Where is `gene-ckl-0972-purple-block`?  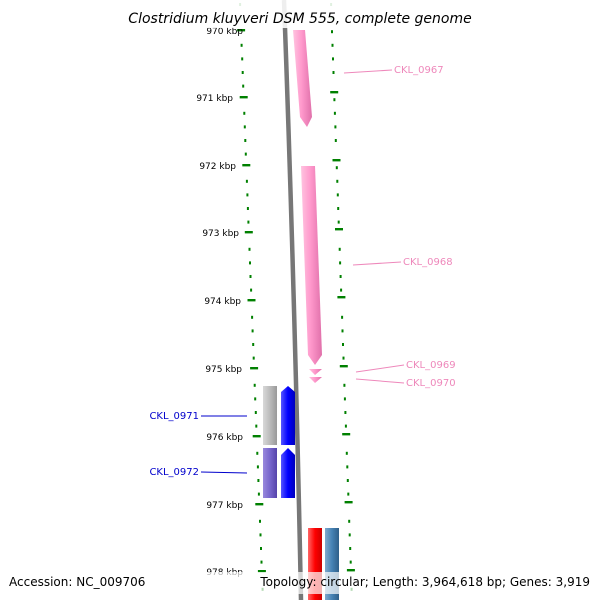 gene-ckl-0972-purple-block is located at coordinates (270, 473).